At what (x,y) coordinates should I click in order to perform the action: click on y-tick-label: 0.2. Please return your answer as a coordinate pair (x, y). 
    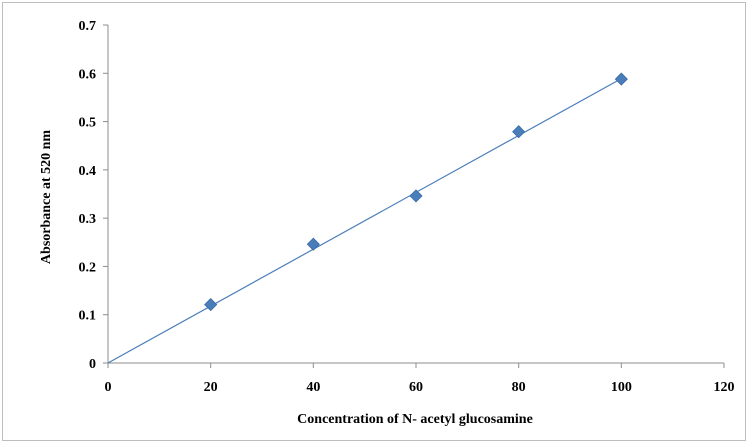
    Looking at the image, I should click on (88, 267).